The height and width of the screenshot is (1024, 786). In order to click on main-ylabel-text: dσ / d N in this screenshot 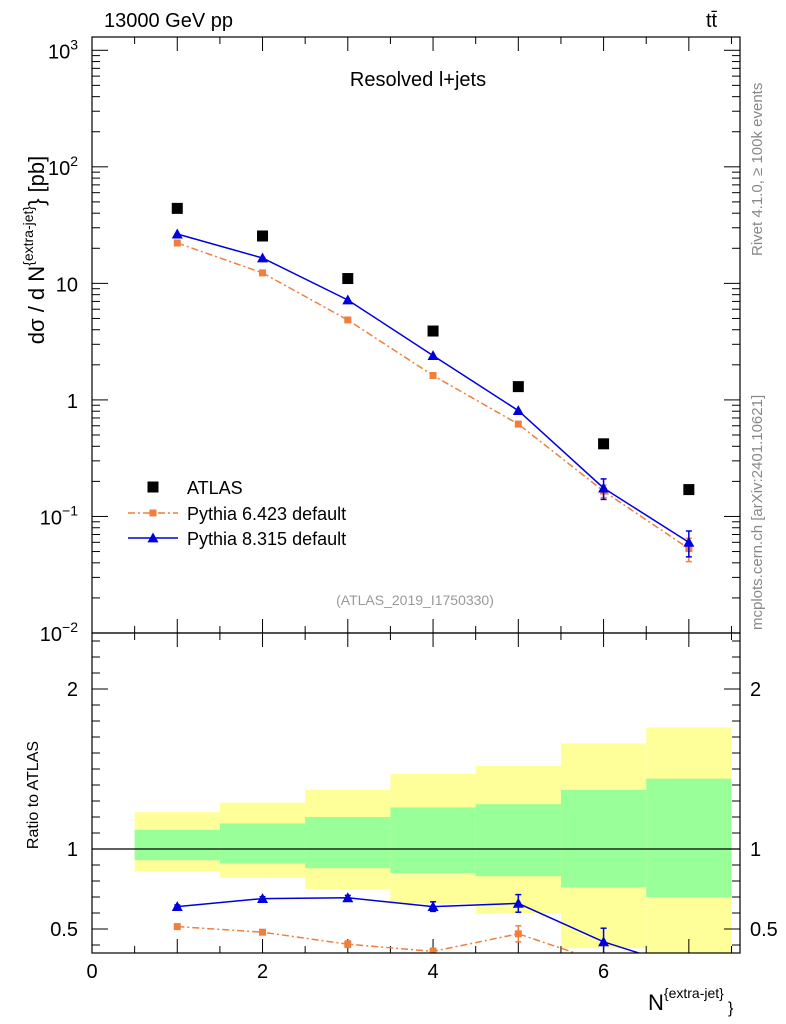, I will do `click(36, 305)`.